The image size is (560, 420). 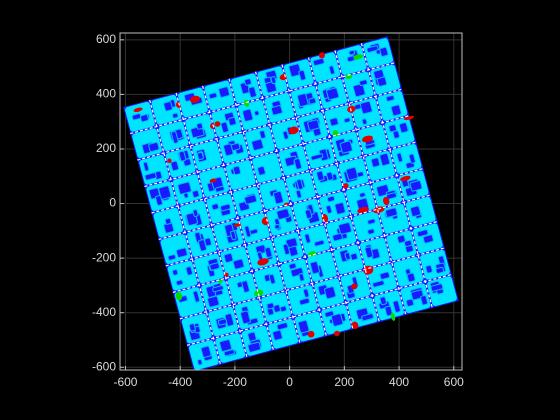 I want to click on x-tick-label: -600, so click(x=125, y=382).